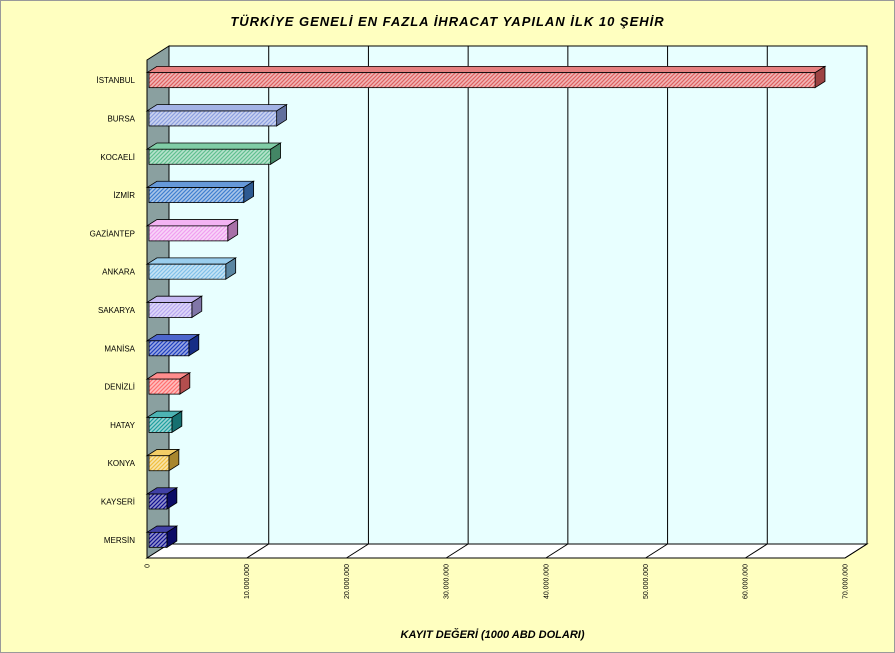 Image resolution: width=895 pixels, height=653 pixels. I want to click on category-label: HATAY, so click(123, 425).